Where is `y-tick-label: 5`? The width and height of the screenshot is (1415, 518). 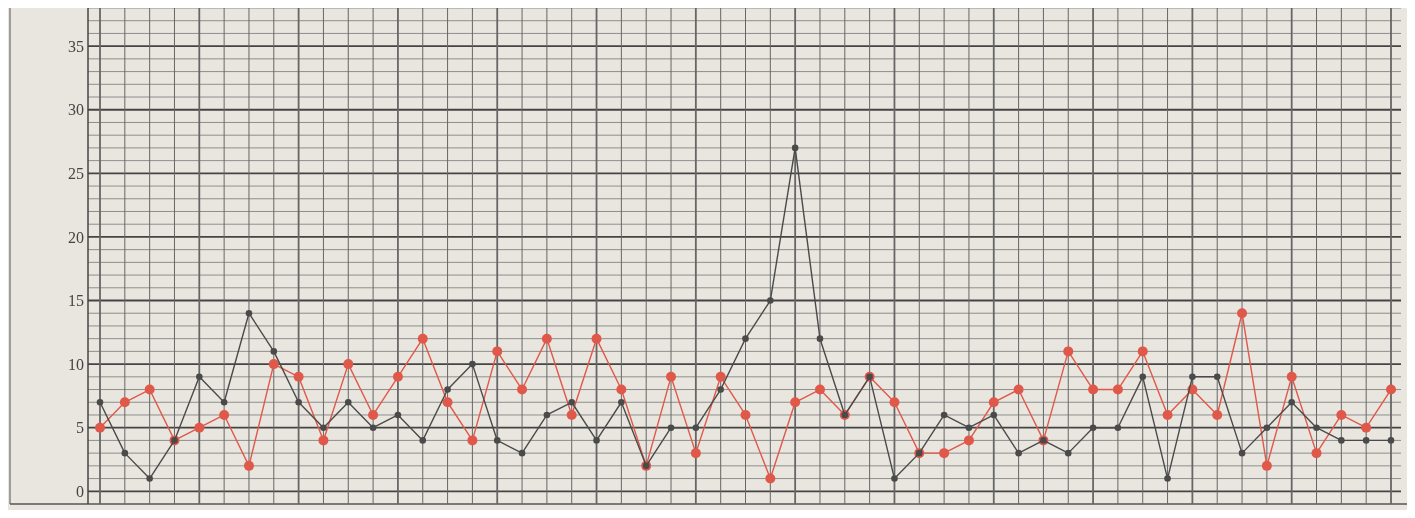 y-tick-label: 5 is located at coordinates (80, 428).